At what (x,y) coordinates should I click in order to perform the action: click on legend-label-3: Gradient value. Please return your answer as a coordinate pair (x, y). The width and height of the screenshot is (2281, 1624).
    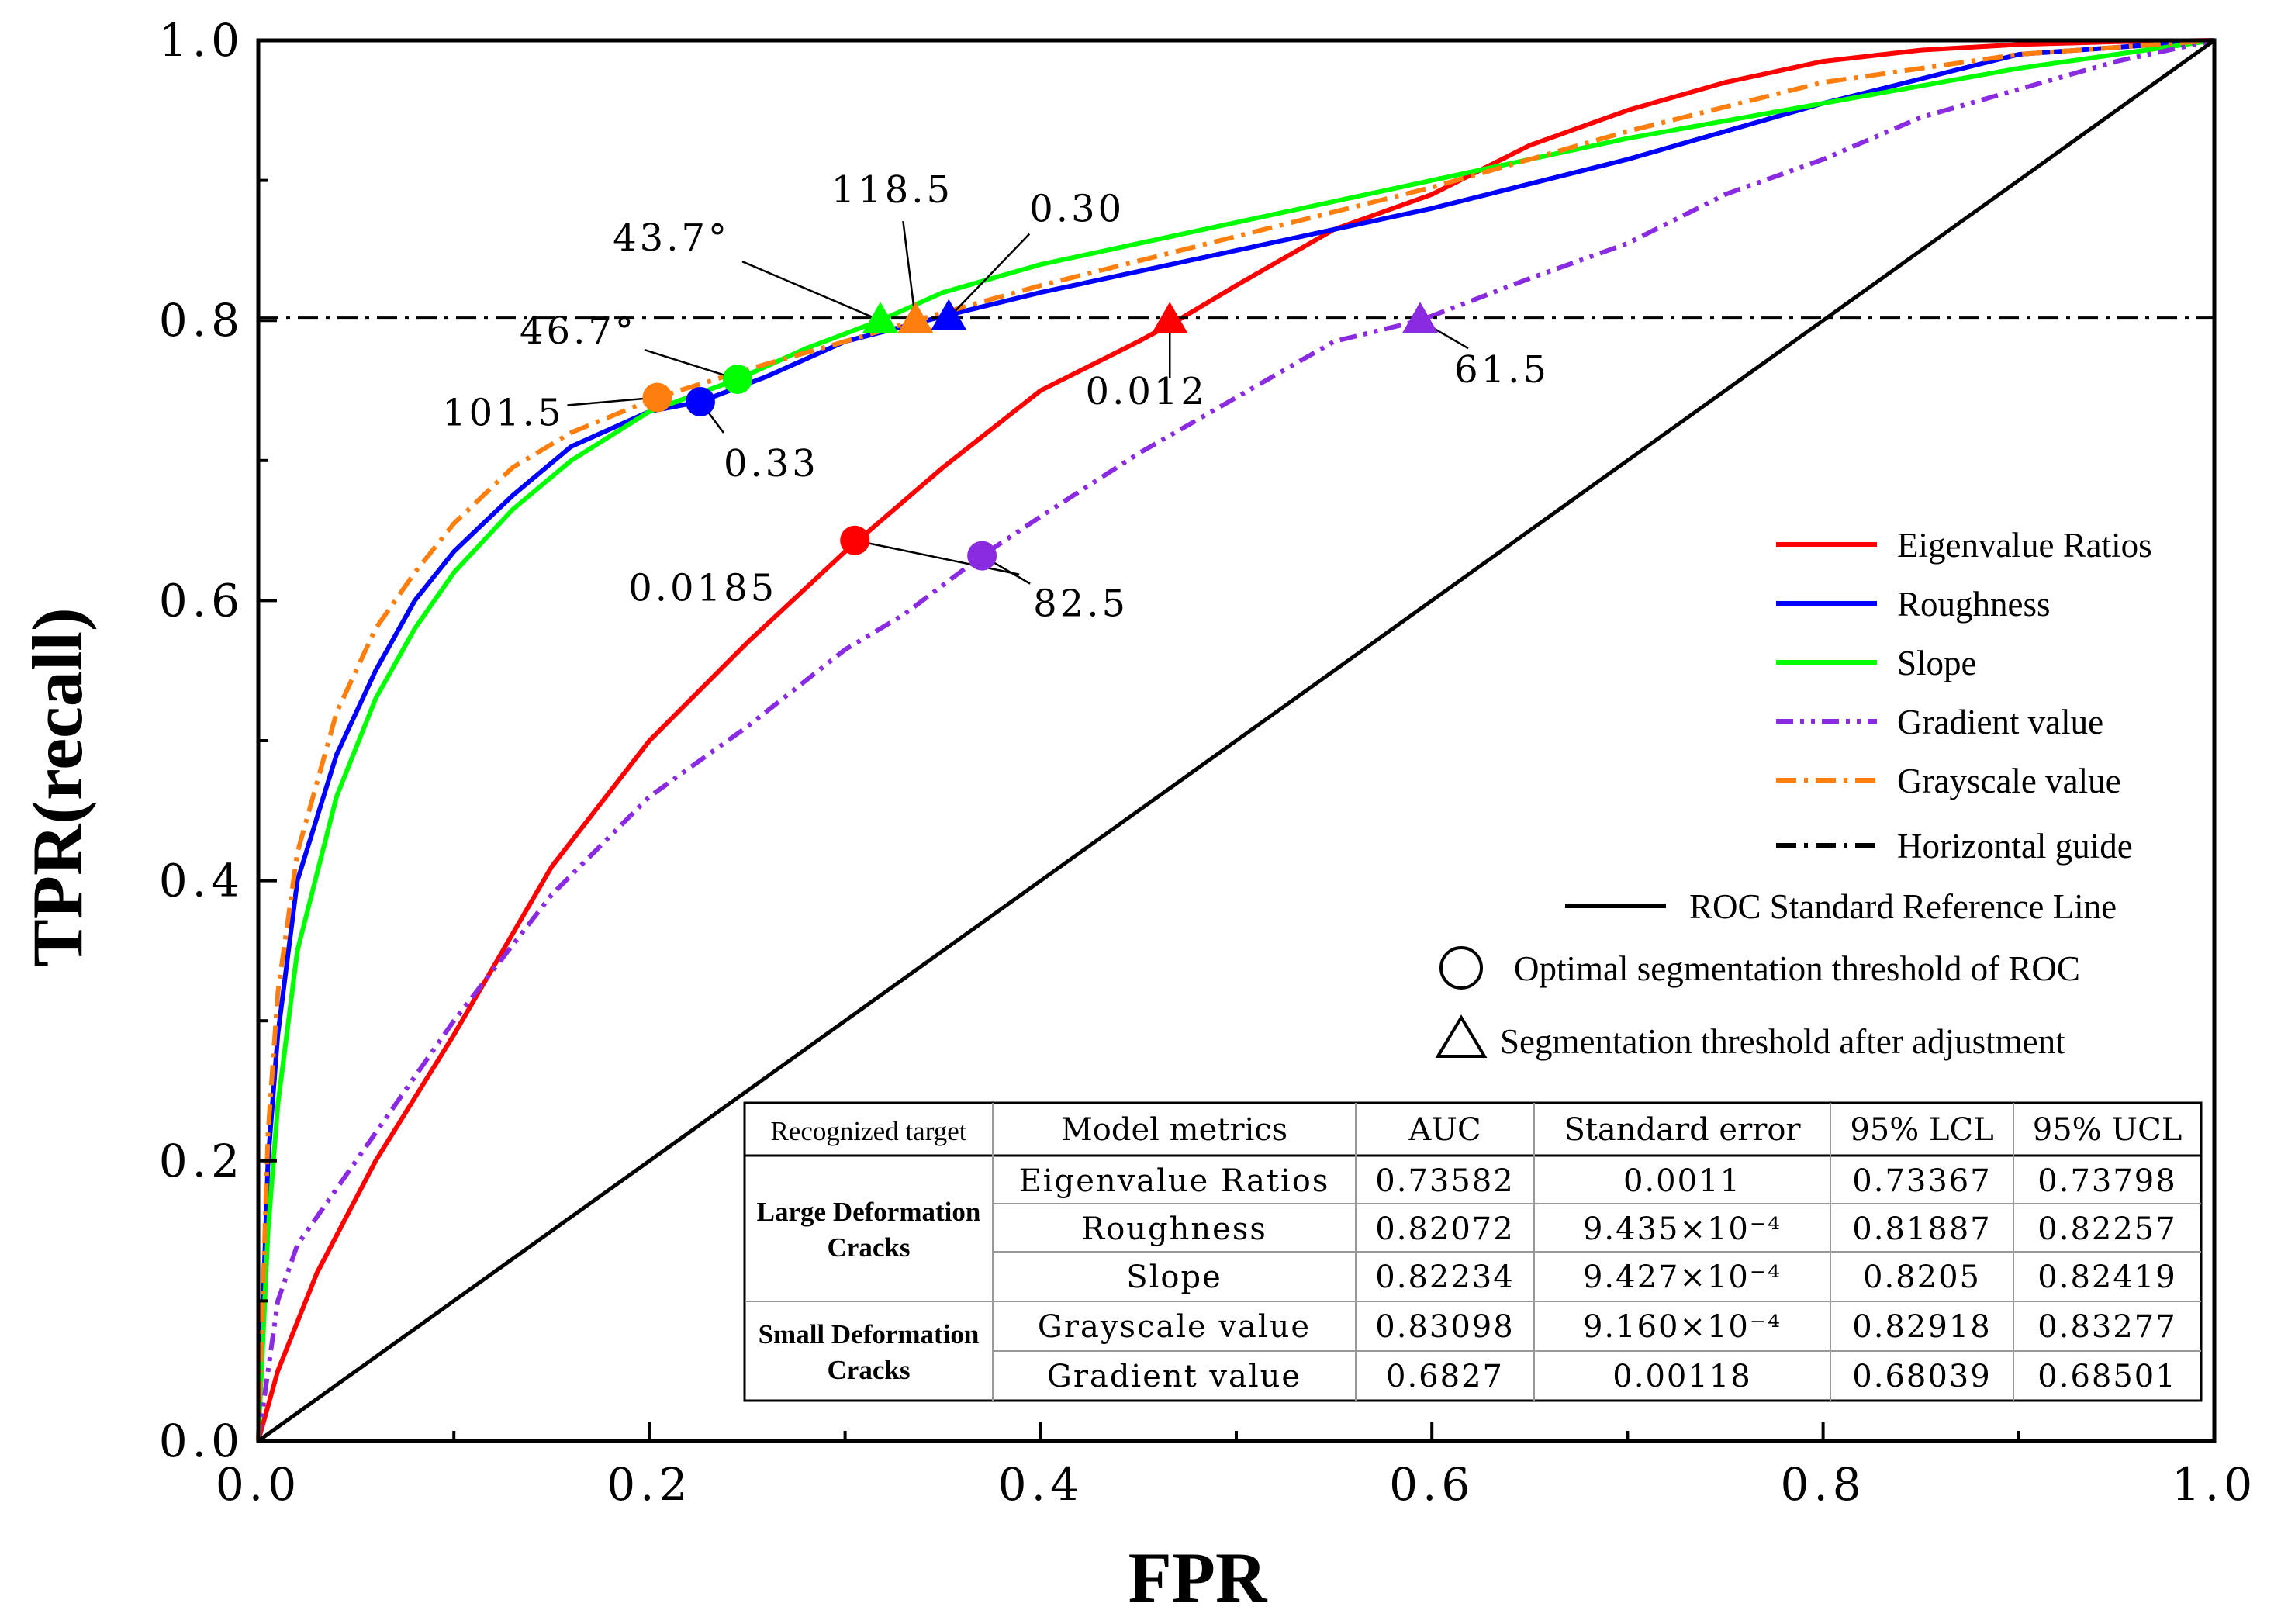
    Looking at the image, I should click on (2000, 722).